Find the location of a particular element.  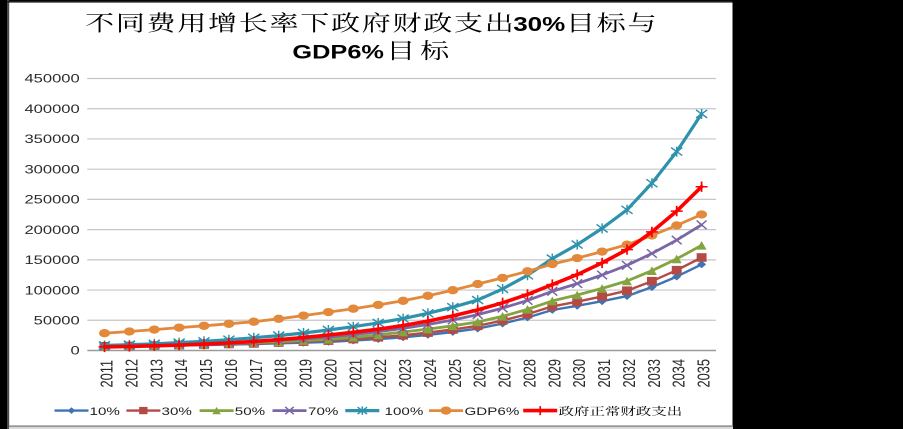

svg-text: 2016 is located at coordinates (231, 373).